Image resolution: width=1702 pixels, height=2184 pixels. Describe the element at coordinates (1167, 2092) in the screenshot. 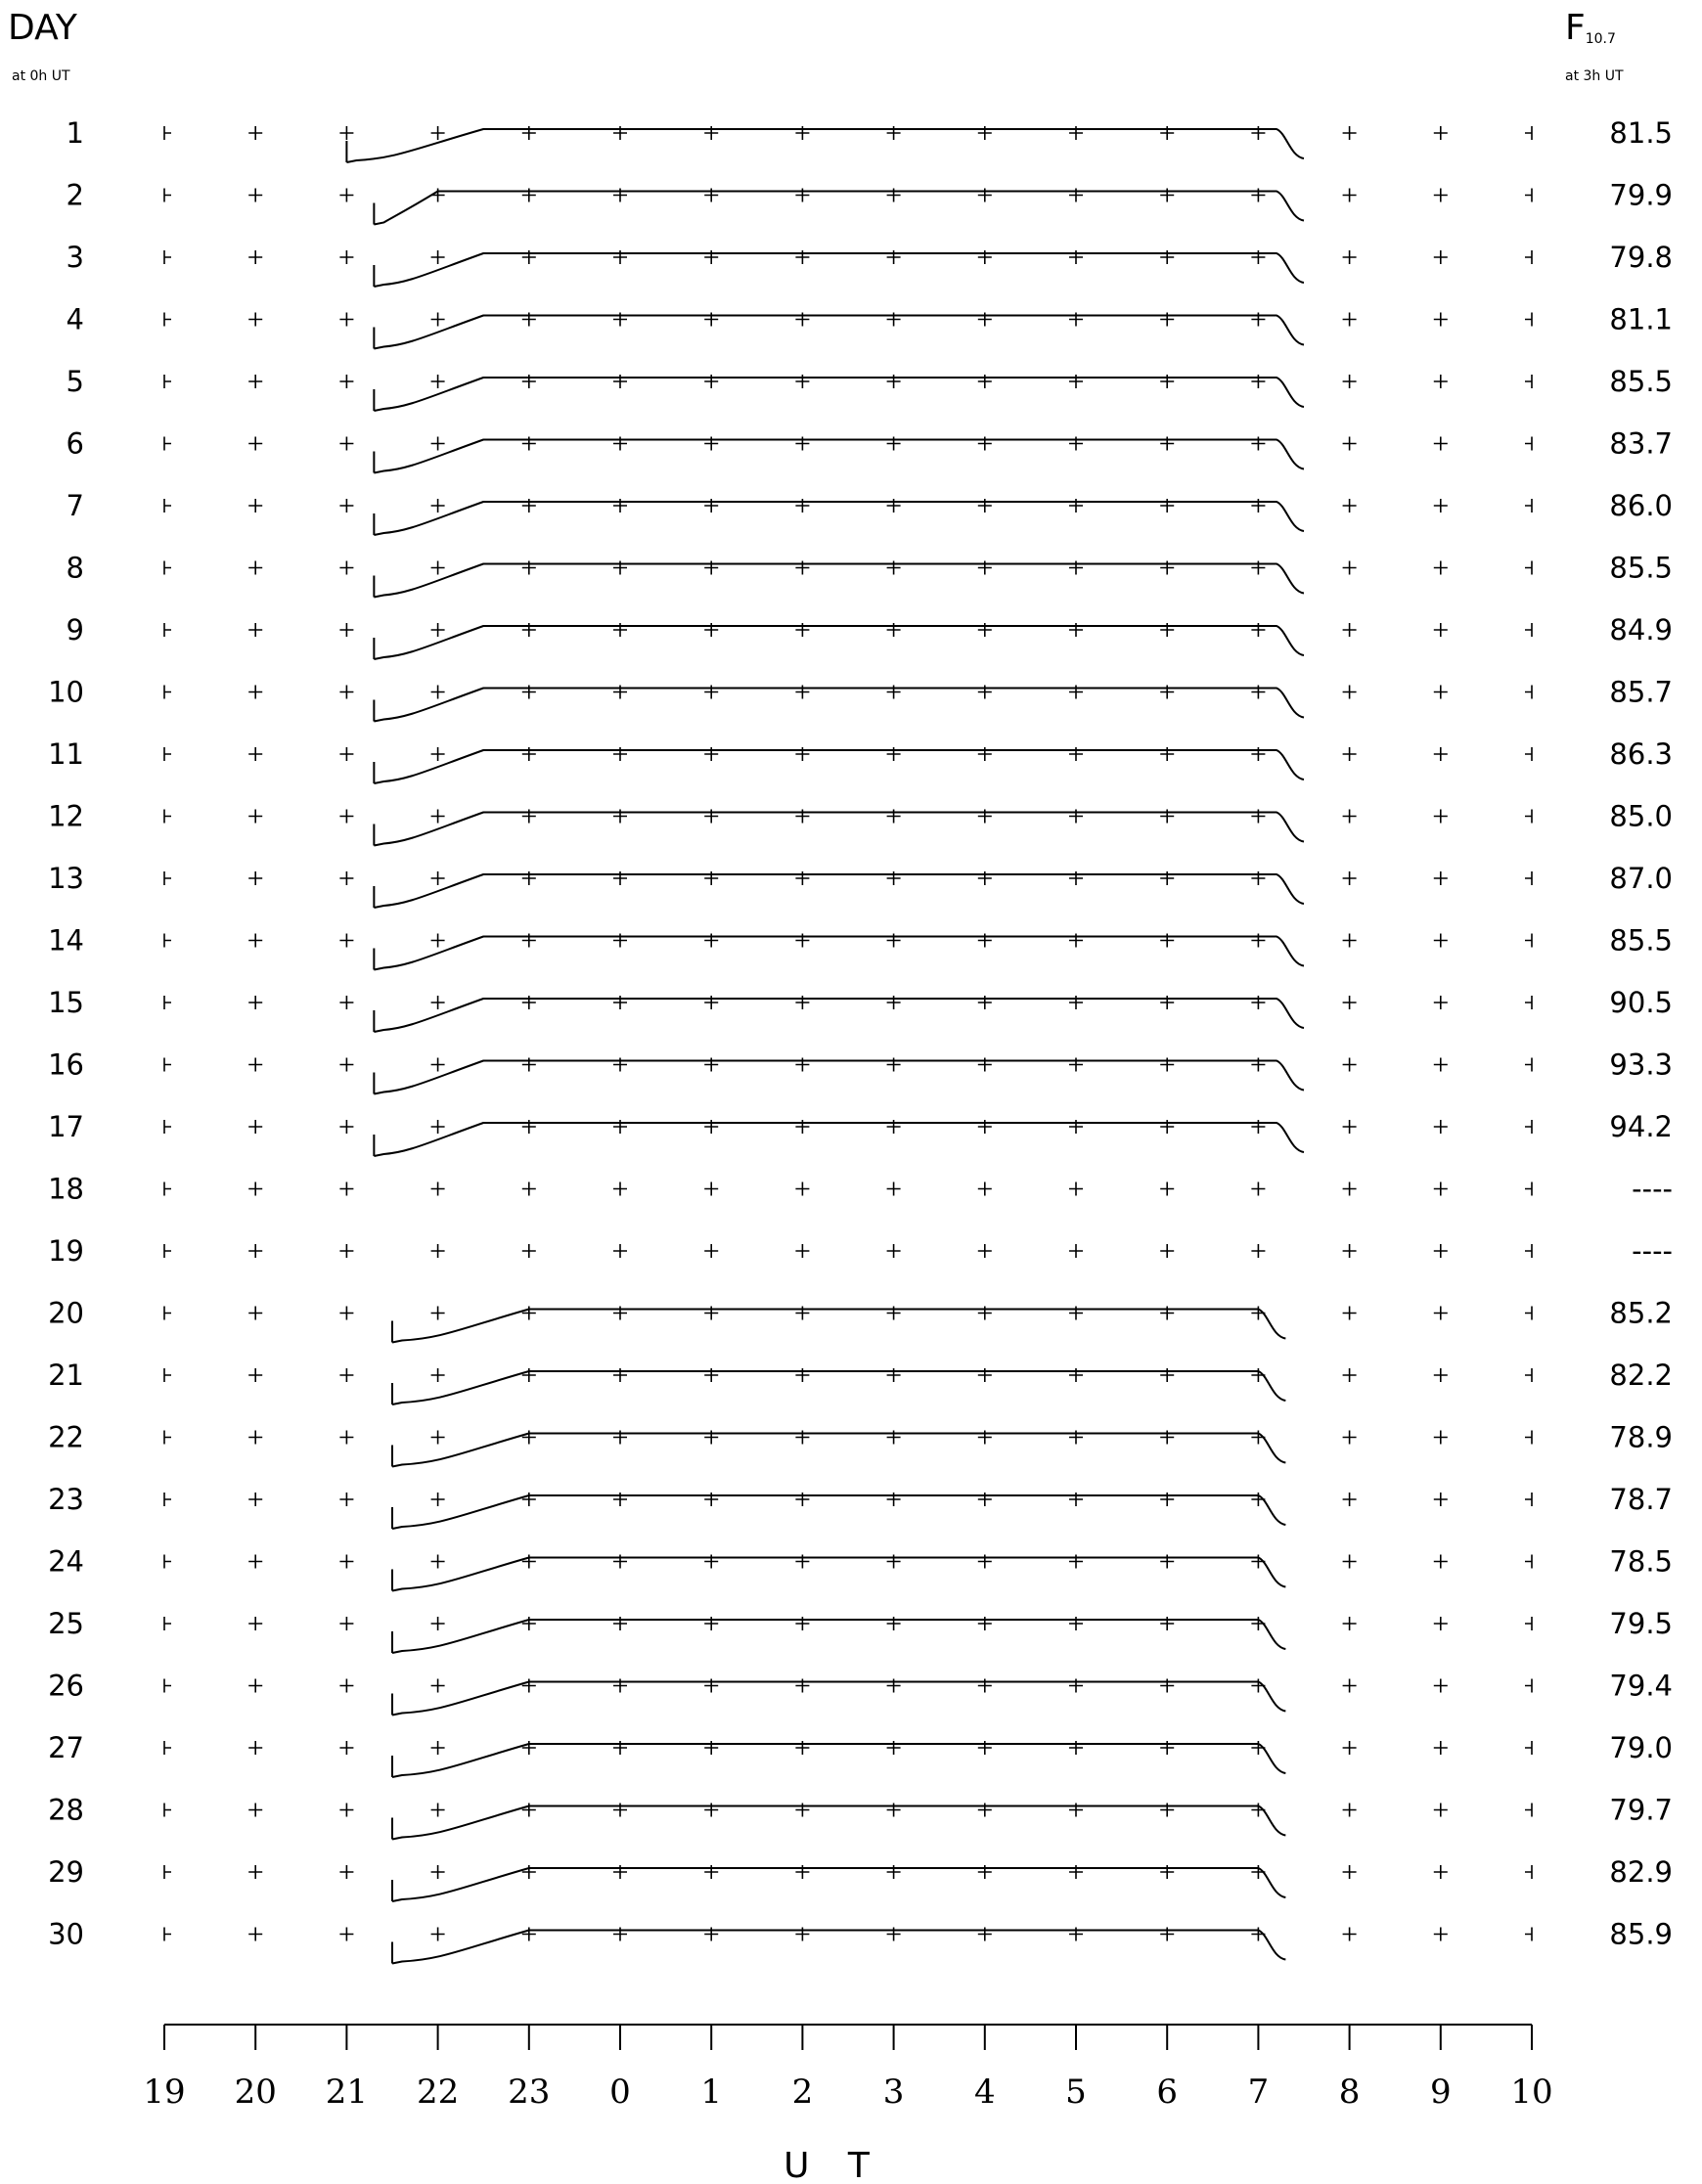

I see `x-tick-label-6: 6` at that location.